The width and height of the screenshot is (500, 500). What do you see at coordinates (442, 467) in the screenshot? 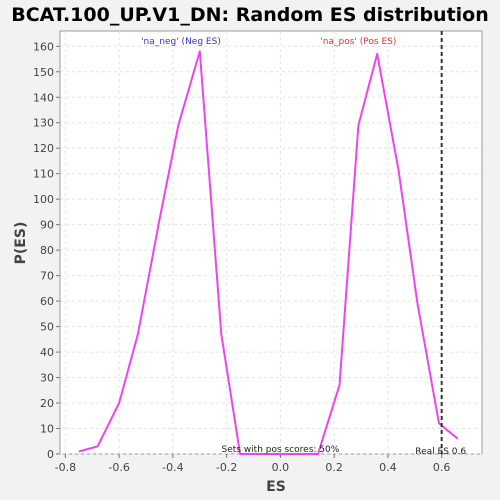
I see `x-tick-label: 0.6` at bounding box center [442, 467].